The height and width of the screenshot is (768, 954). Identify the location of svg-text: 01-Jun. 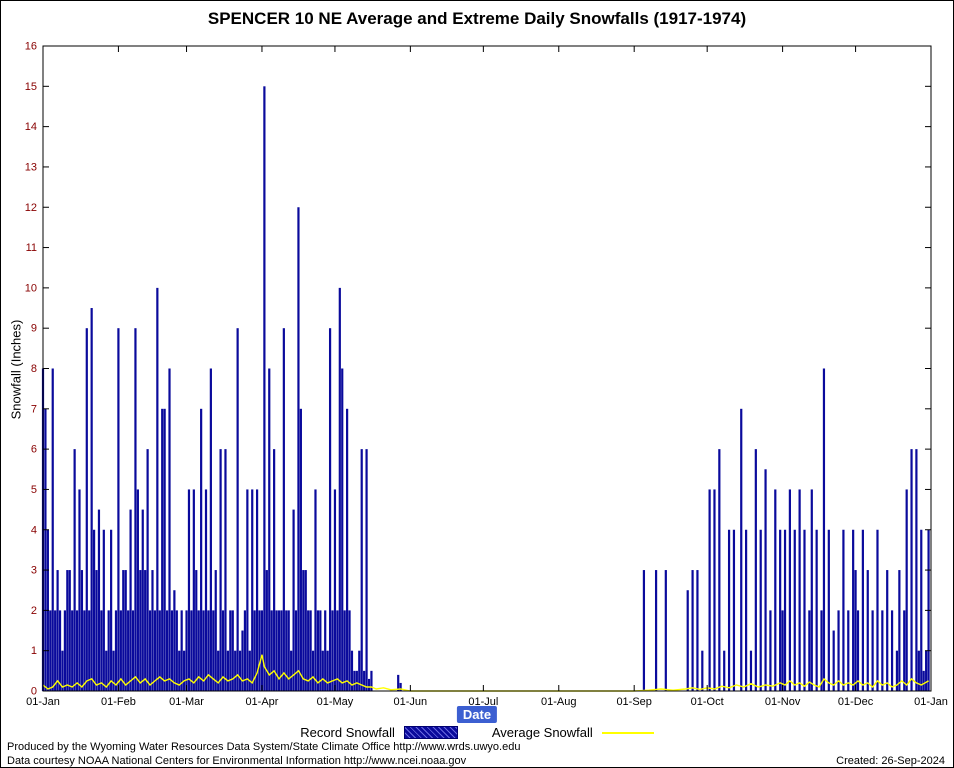
(411, 702).